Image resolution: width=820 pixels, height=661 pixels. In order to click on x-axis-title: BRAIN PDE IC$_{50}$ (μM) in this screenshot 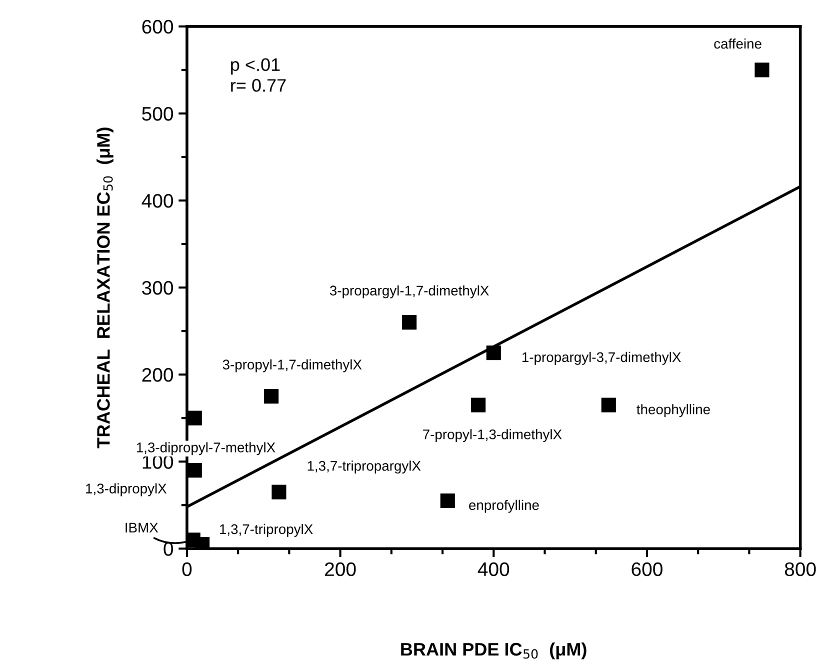, I will do `click(493, 651)`.